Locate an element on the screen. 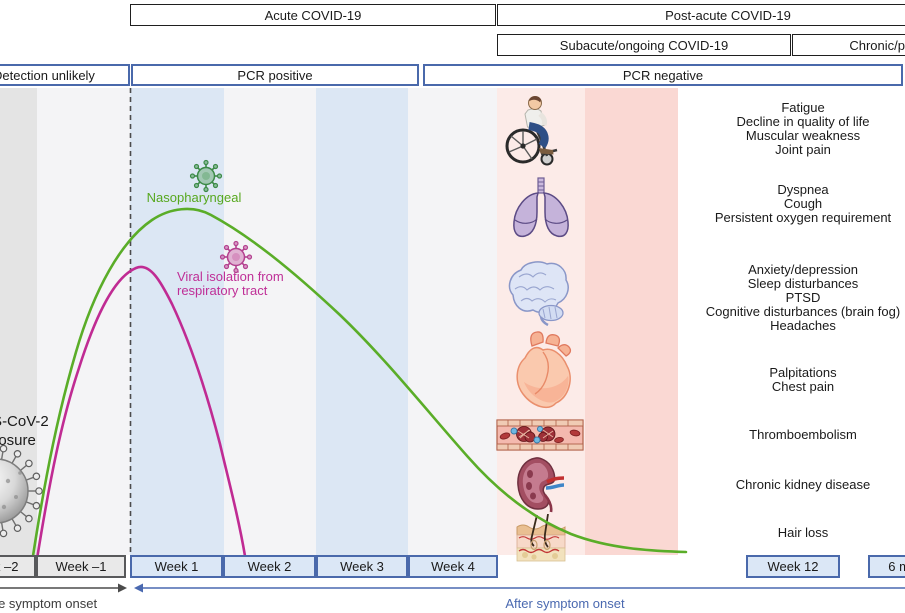 The height and width of the screenshot is (613, 905). pcr-positive-bar: PCR positive is located at coordinates (275, 75).